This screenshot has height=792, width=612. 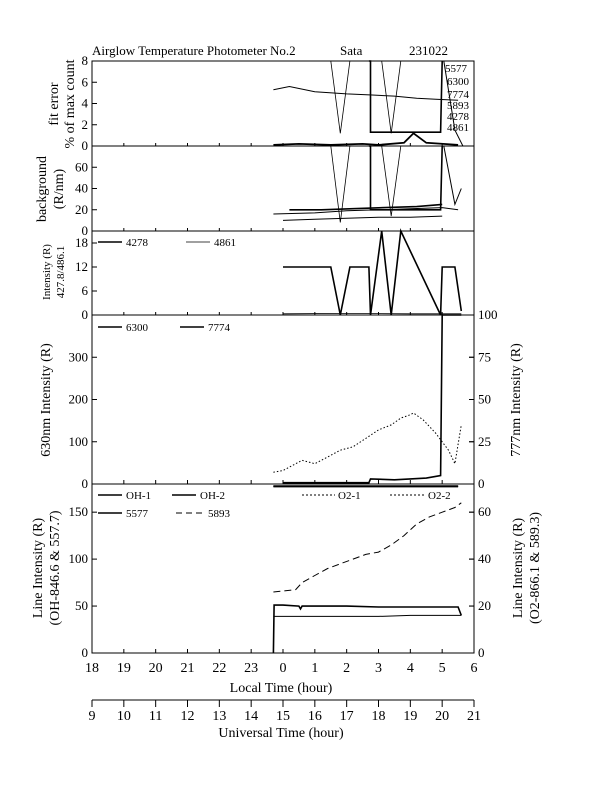 I want to click on legend-6300-7774: 6300 7774, so click(x=164, y=328).